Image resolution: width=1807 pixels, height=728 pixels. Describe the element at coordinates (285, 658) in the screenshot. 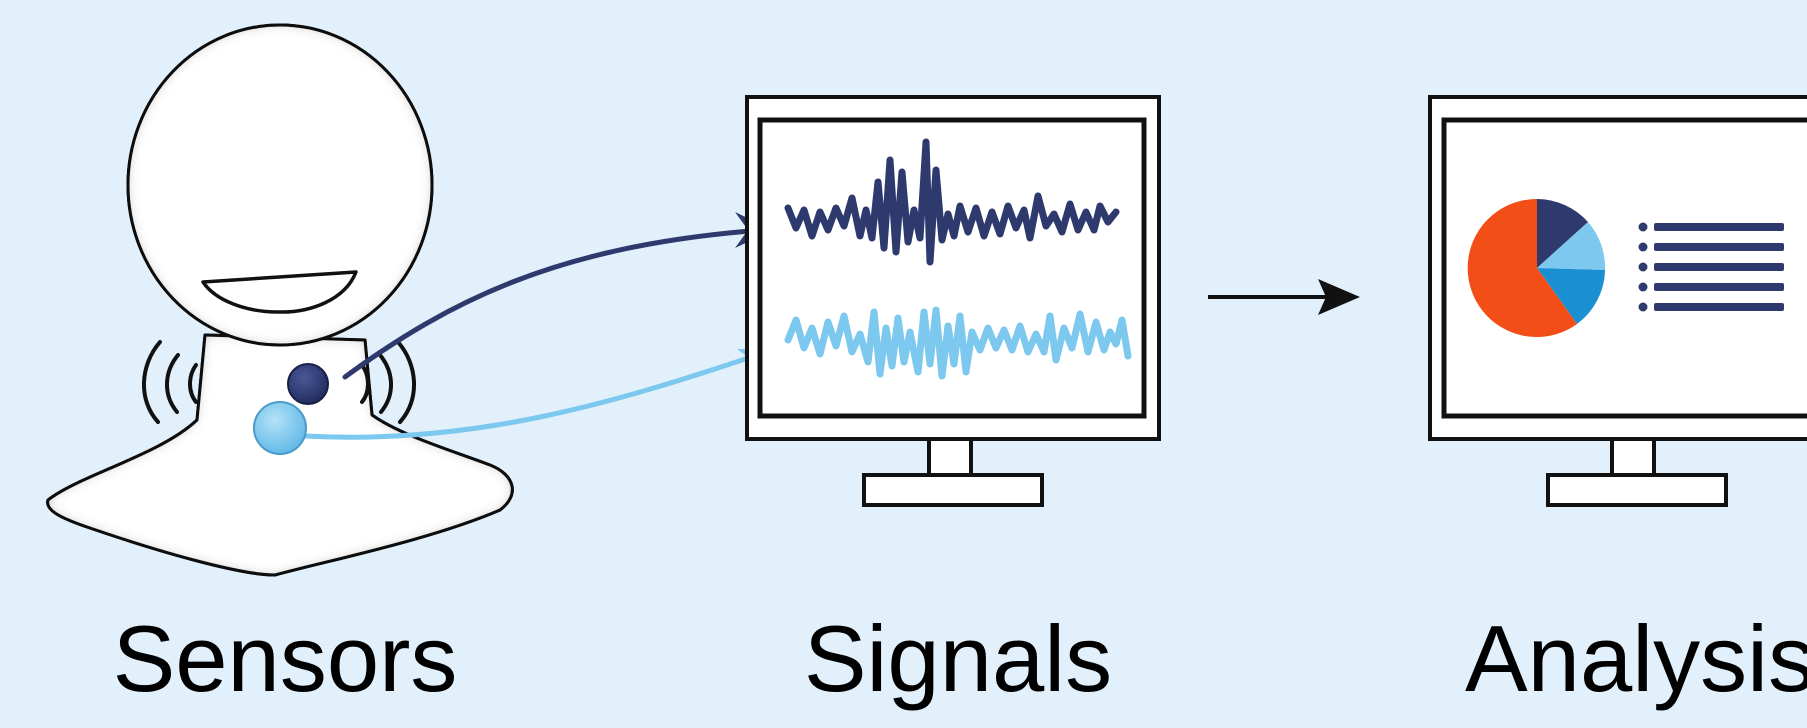

I see `stage-label-sensors: Sensors` at that location.